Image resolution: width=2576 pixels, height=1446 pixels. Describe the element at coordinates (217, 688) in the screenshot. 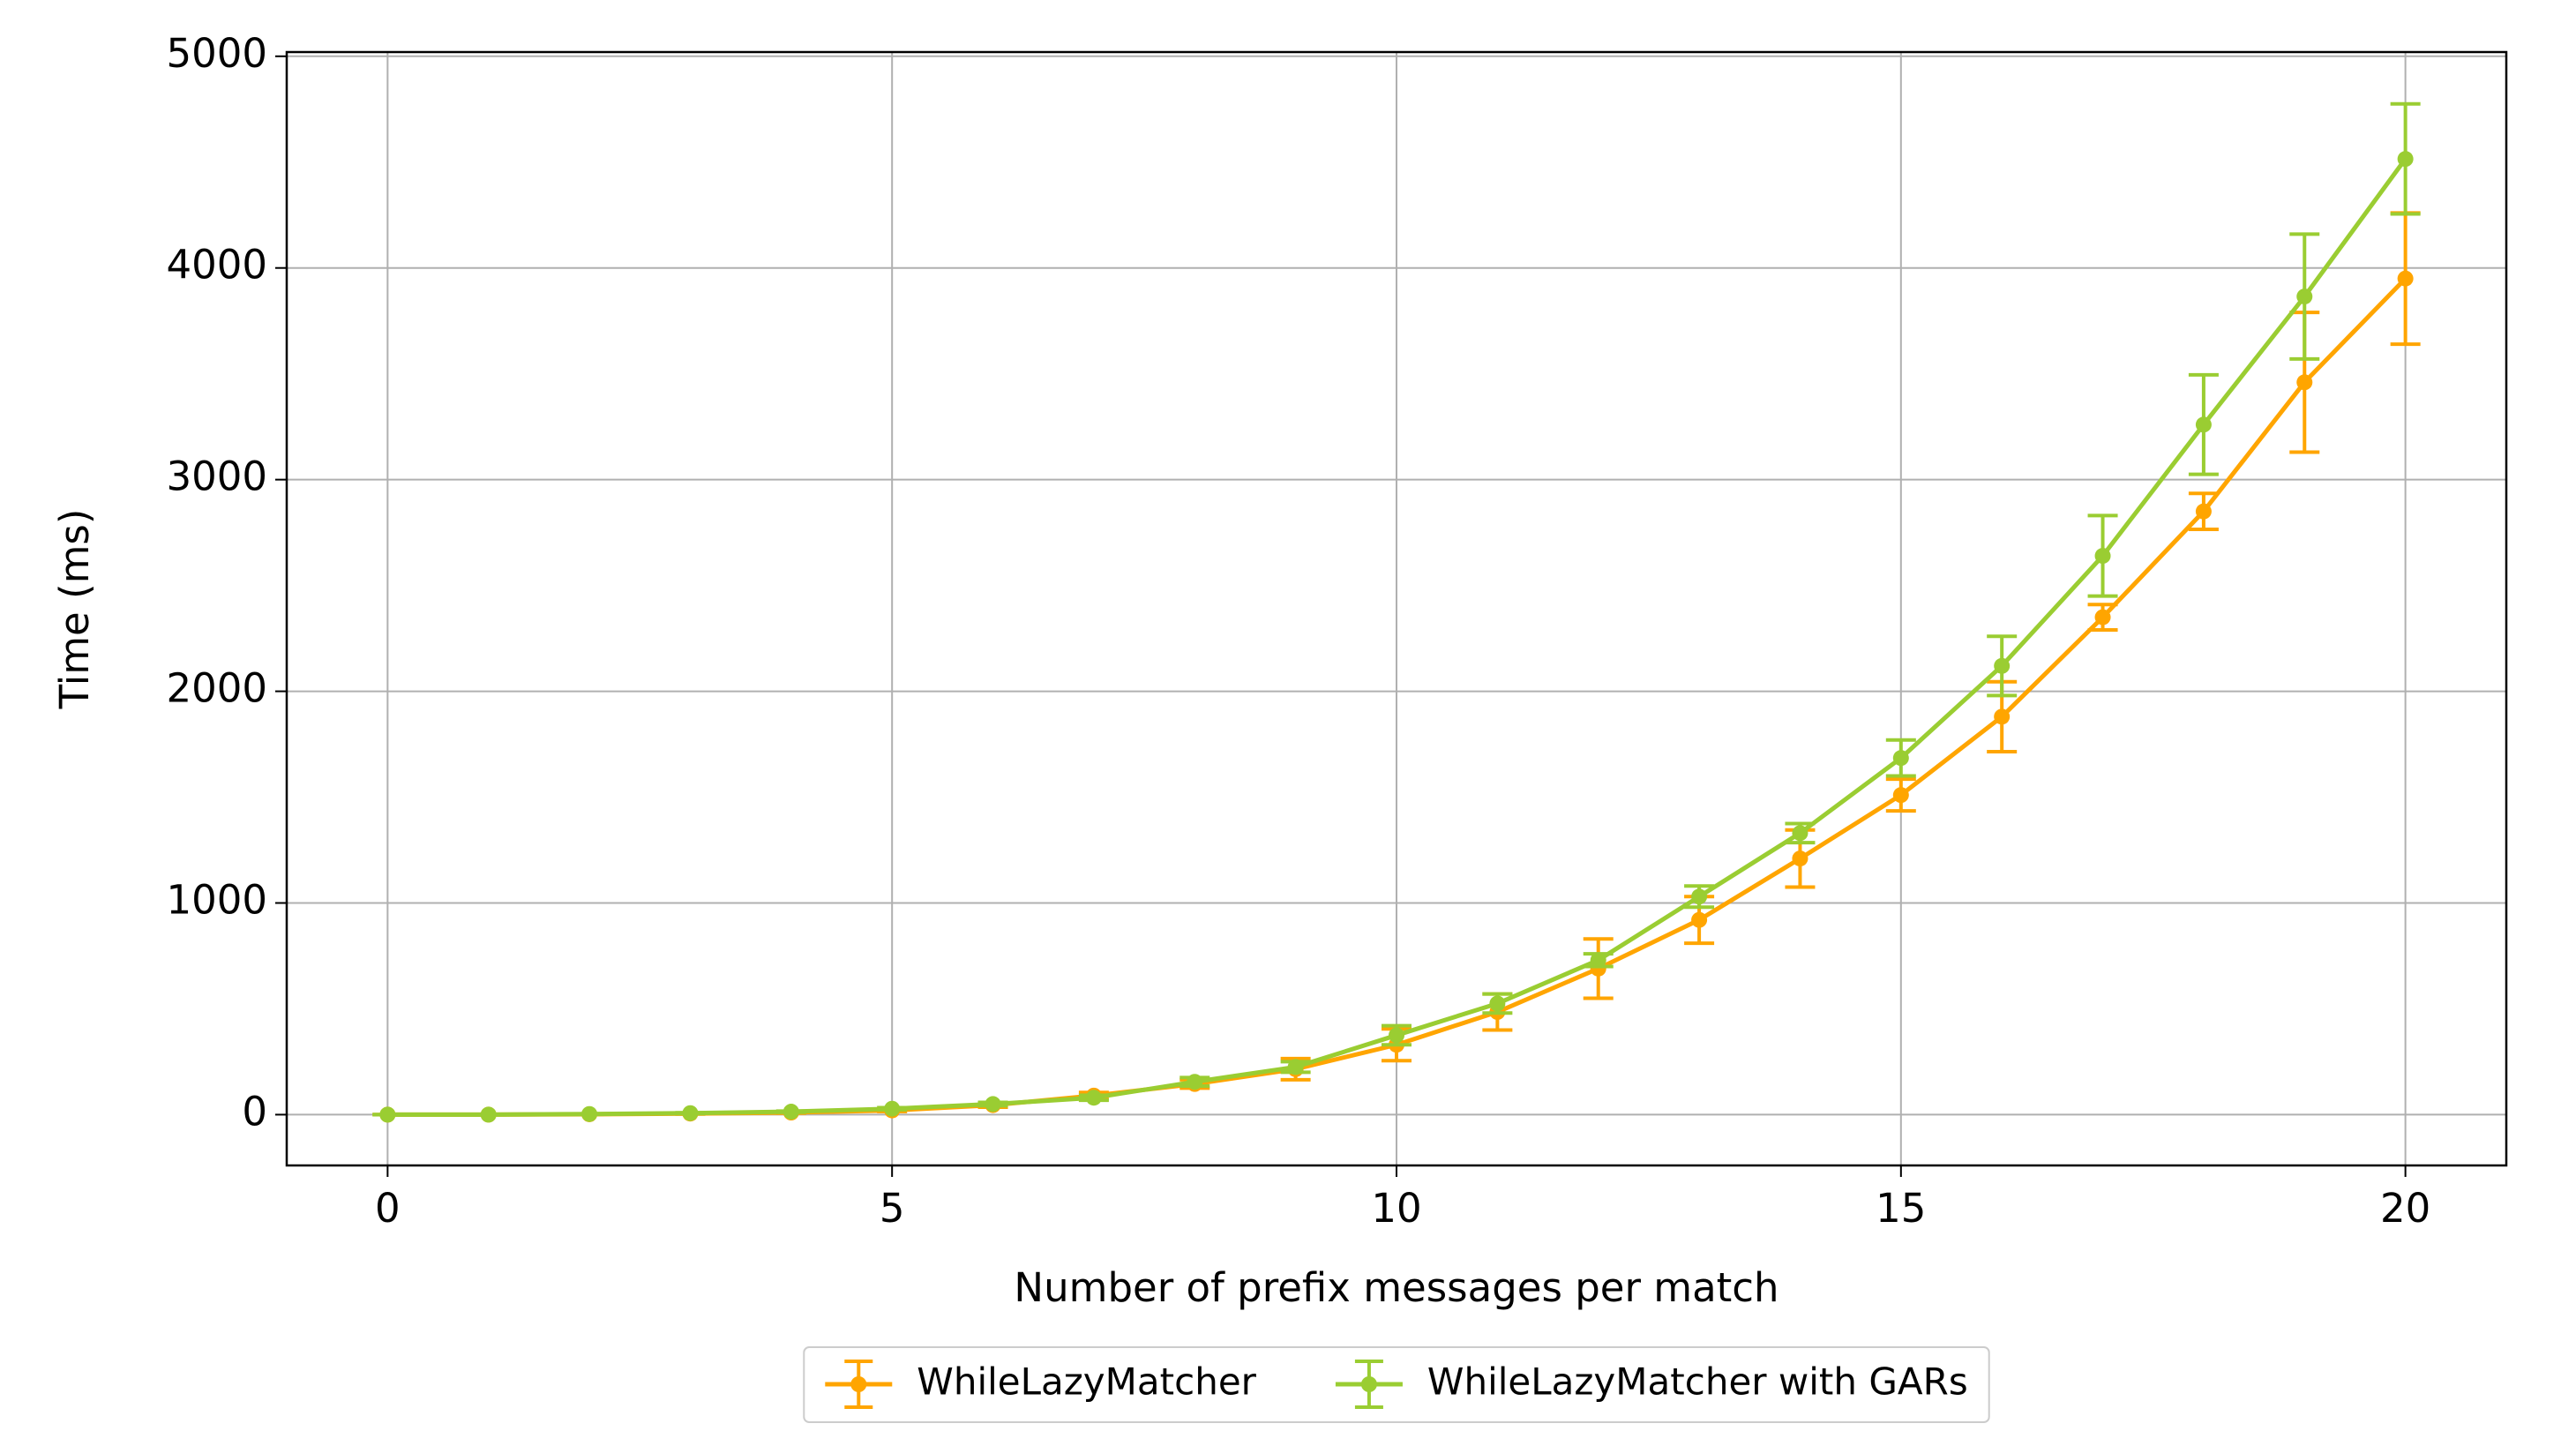

I see `y-tick-label: 2000` at that location.